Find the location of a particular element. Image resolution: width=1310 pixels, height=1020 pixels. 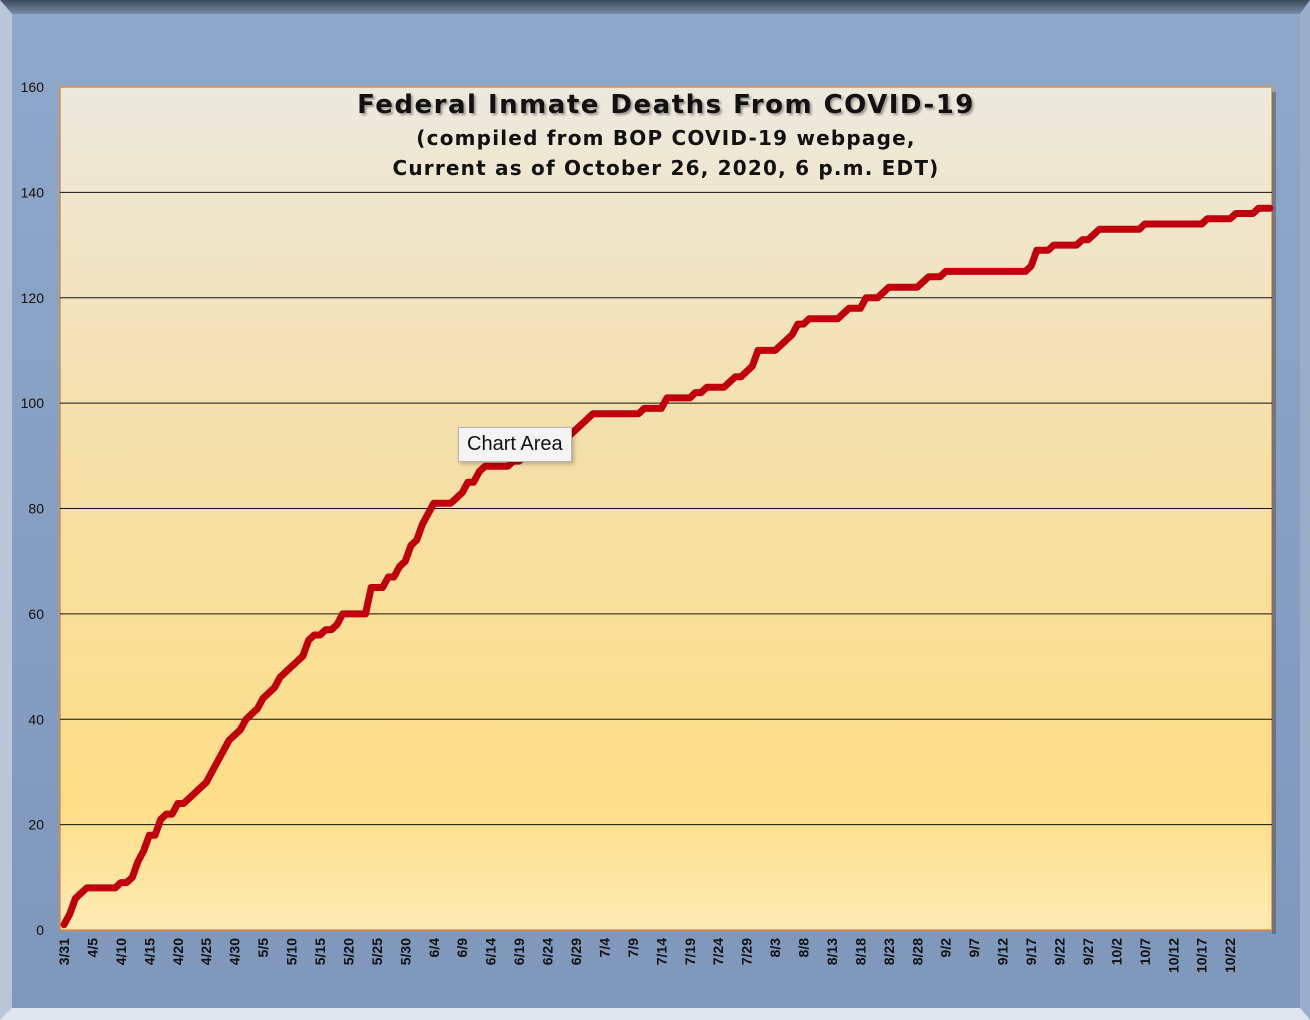

x-tick-label: 9/2 is located at coordinates (946, 948).